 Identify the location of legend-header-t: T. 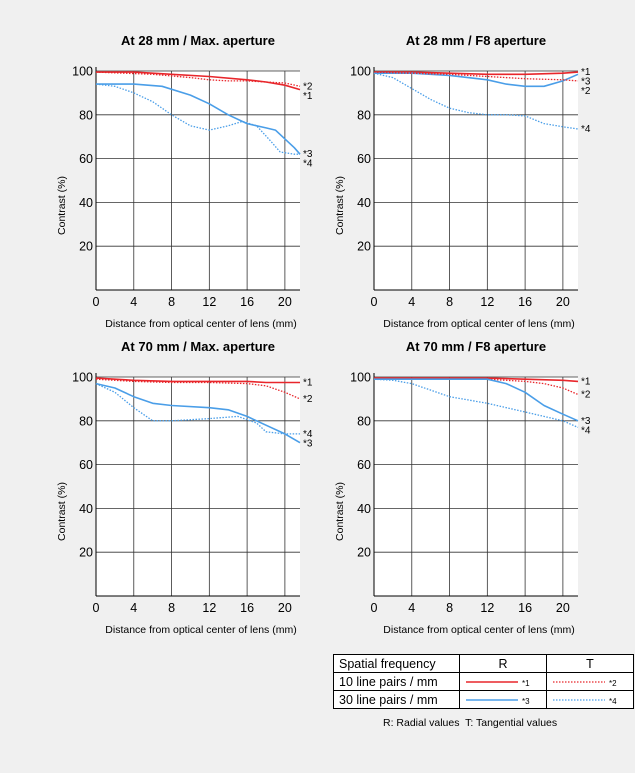
(590, 663).